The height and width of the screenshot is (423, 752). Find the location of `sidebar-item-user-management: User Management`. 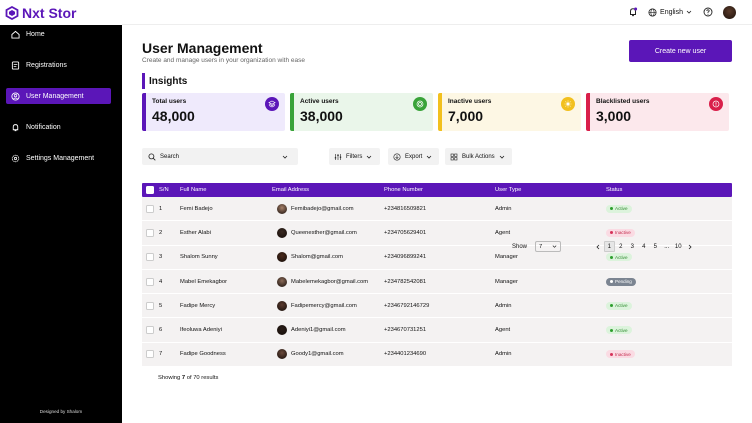

sidebar-item-user-management: User Management is located at coordinates (58, 96).